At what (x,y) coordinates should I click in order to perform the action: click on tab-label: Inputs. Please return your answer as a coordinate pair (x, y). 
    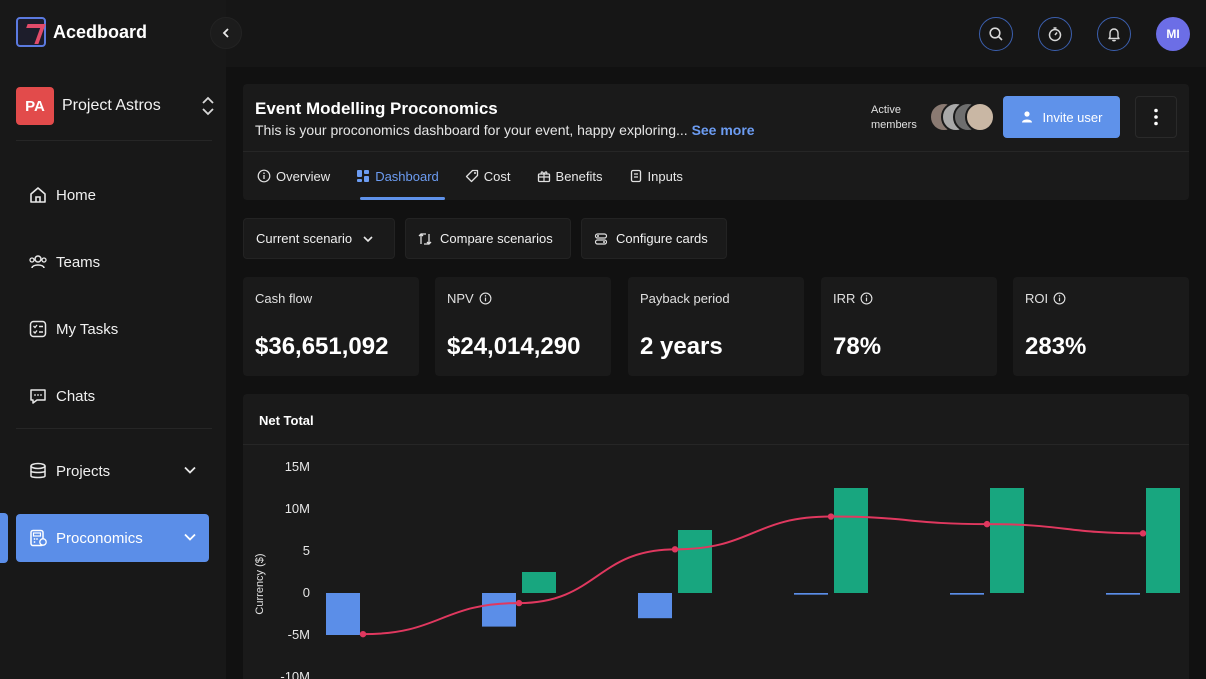
    Looking at the image, I should click on (665, 176).